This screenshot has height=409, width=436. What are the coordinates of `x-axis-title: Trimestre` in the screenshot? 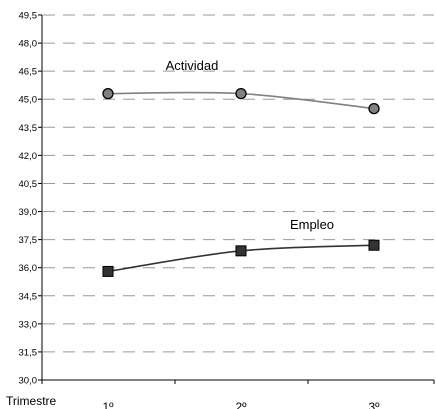 It's located at (31, 401).